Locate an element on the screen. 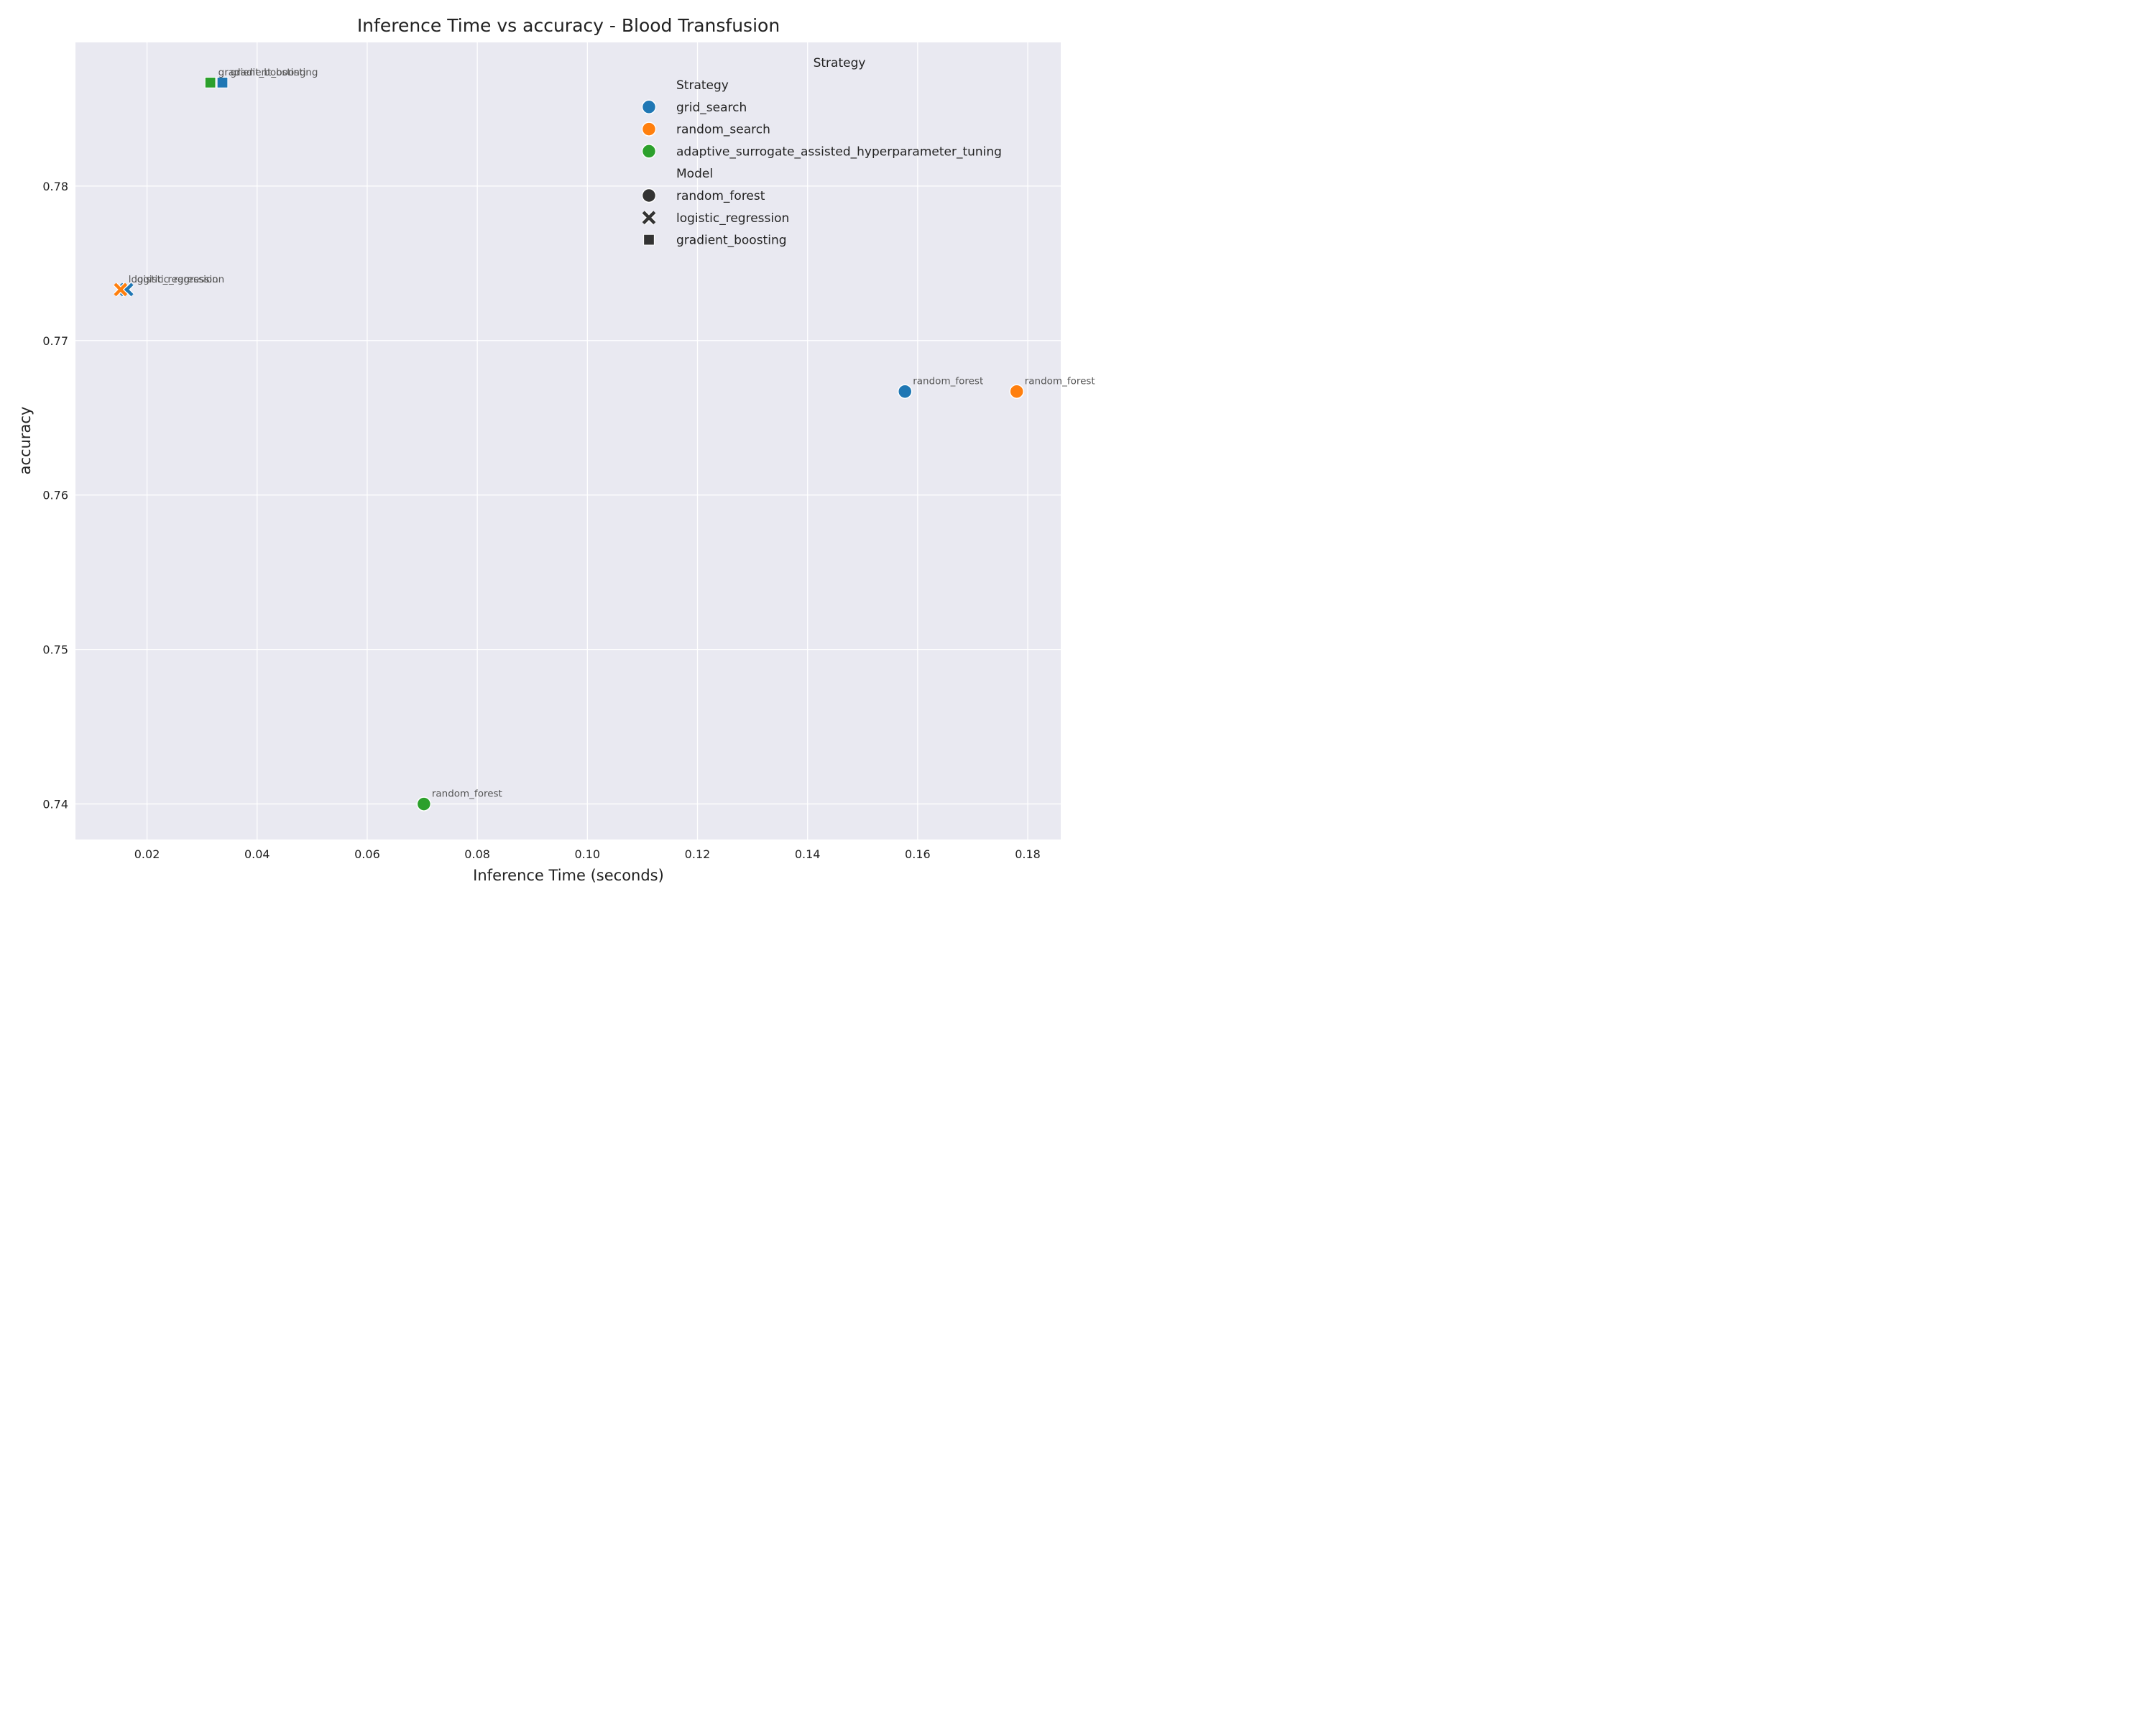 This screenshot has width=2156, height=1725. y-tick-label: 0.78 is located at coordinates (55, 186).